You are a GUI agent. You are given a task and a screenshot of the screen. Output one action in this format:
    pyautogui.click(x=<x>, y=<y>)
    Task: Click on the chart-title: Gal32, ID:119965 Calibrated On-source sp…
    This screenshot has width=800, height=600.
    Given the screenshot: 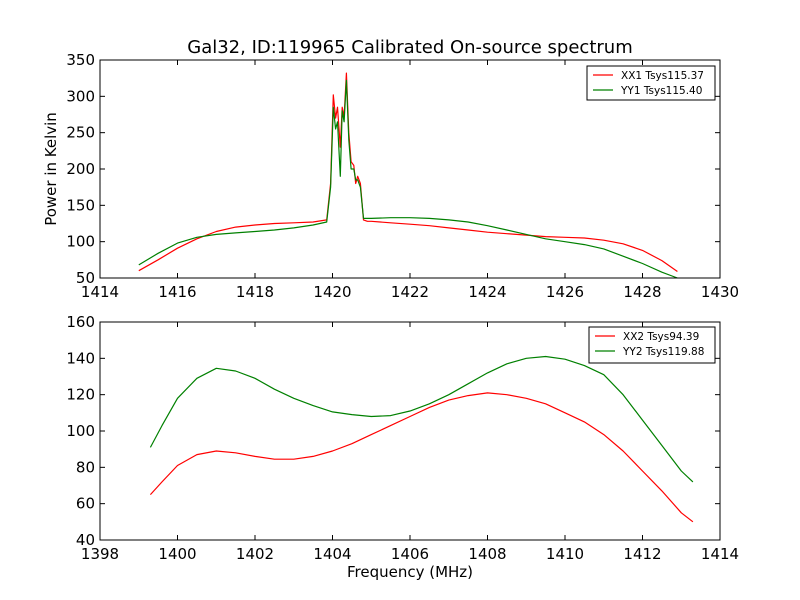 What is the action you would take?
    pyautogui.click(x=409, y=47)
    